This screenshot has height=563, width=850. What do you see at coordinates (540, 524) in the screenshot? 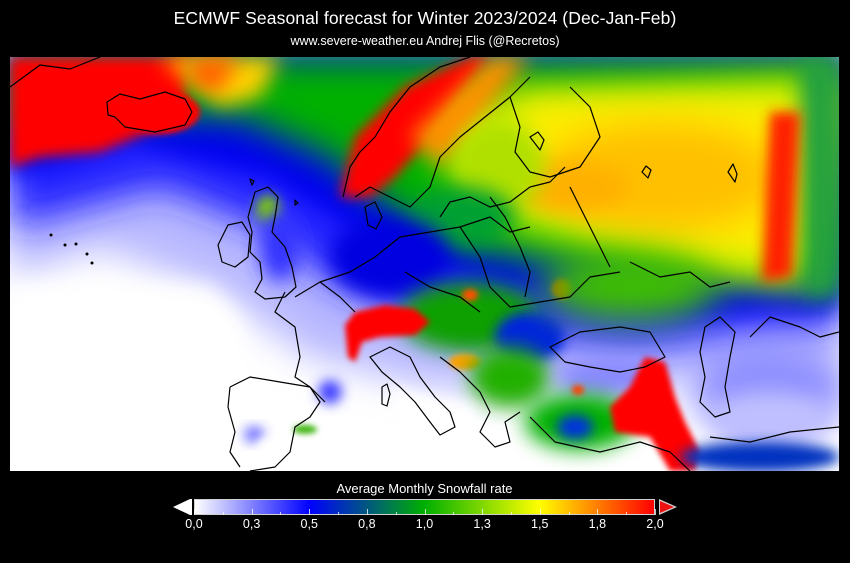
I see `colorbar-tick-label: 1,5` at bounding box center [540, 524].